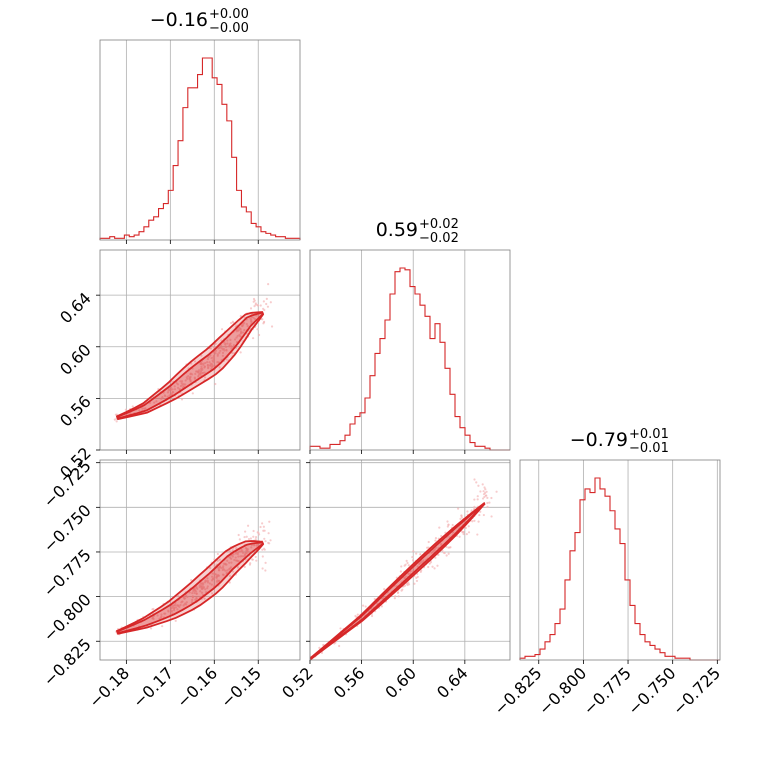 The image size is (760, 760). What do you see at coordinates (409, 560) in the screenshot?
I see `pair-panel-2-3-grid` at bounding box center [409, 560].